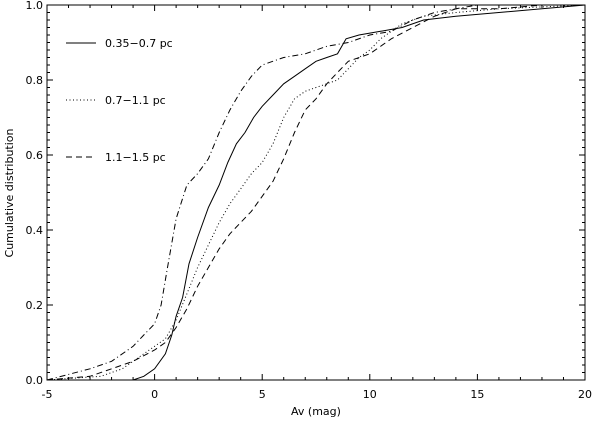 The width and height of the screenshot is (600, 422). I want to click on y-tick-label: 0.2, so click(35, 305).